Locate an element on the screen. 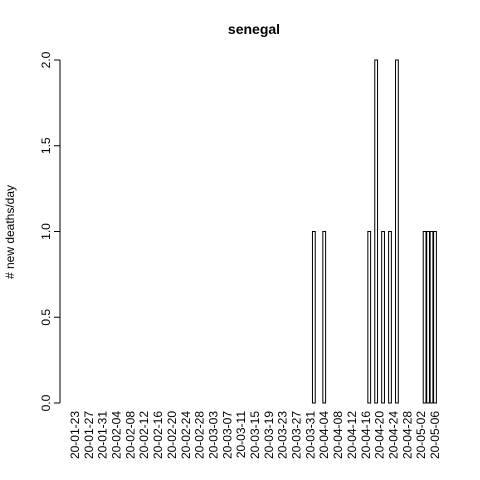 This screenshot has width=480, height=480. chart-title: senegal is located at coordinates (254, 29).